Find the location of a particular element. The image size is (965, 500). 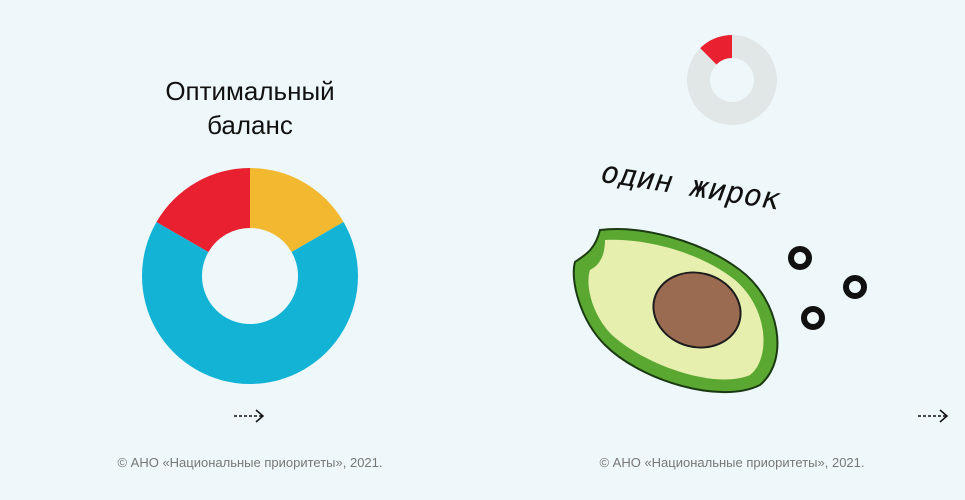

title: баланс is located at coordinates (250, 125).